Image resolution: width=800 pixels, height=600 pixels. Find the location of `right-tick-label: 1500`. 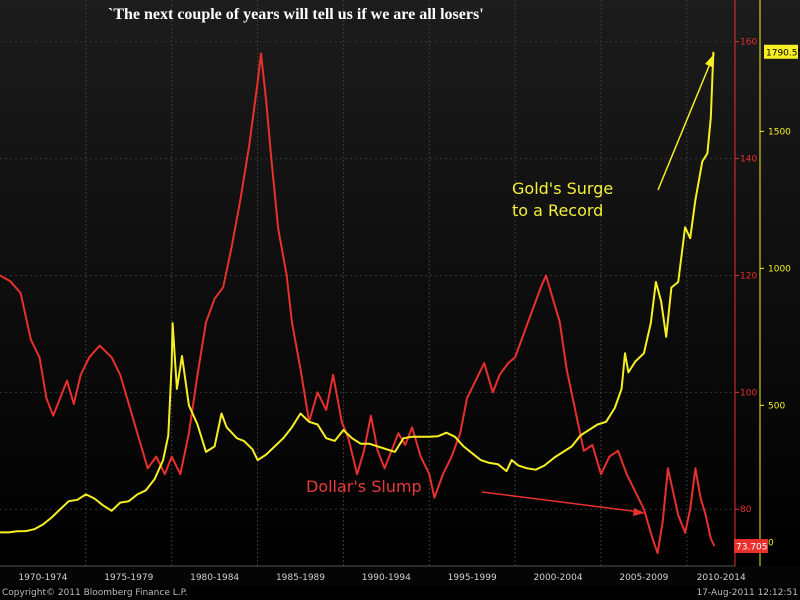

right-tick-label: 1500 is located at coordinates (779, 132).